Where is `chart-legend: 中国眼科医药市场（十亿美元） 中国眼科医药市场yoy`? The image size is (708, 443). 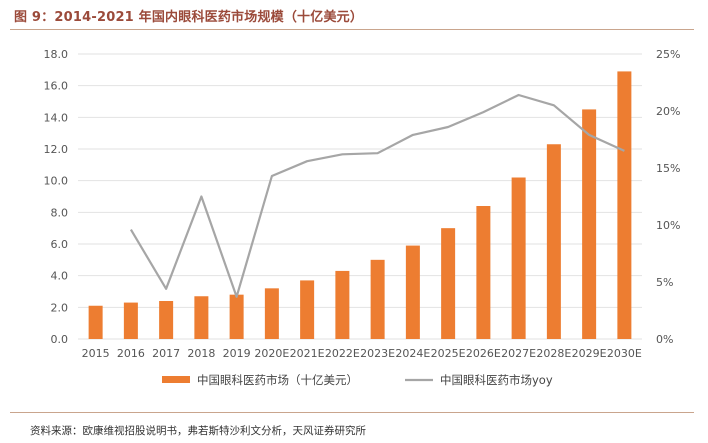 chart-legend: 中国眼科医药市场（十亿美元） 中国眼科医药市场yoy is located at coordinates (357, 380).